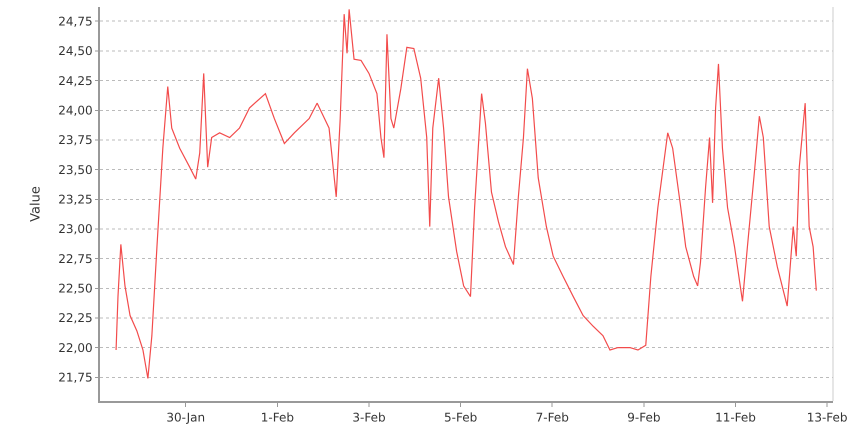  Describe the element at coordinates (75, 347) in the screenshot. I see `y-tick-label: 22,00` at that location.